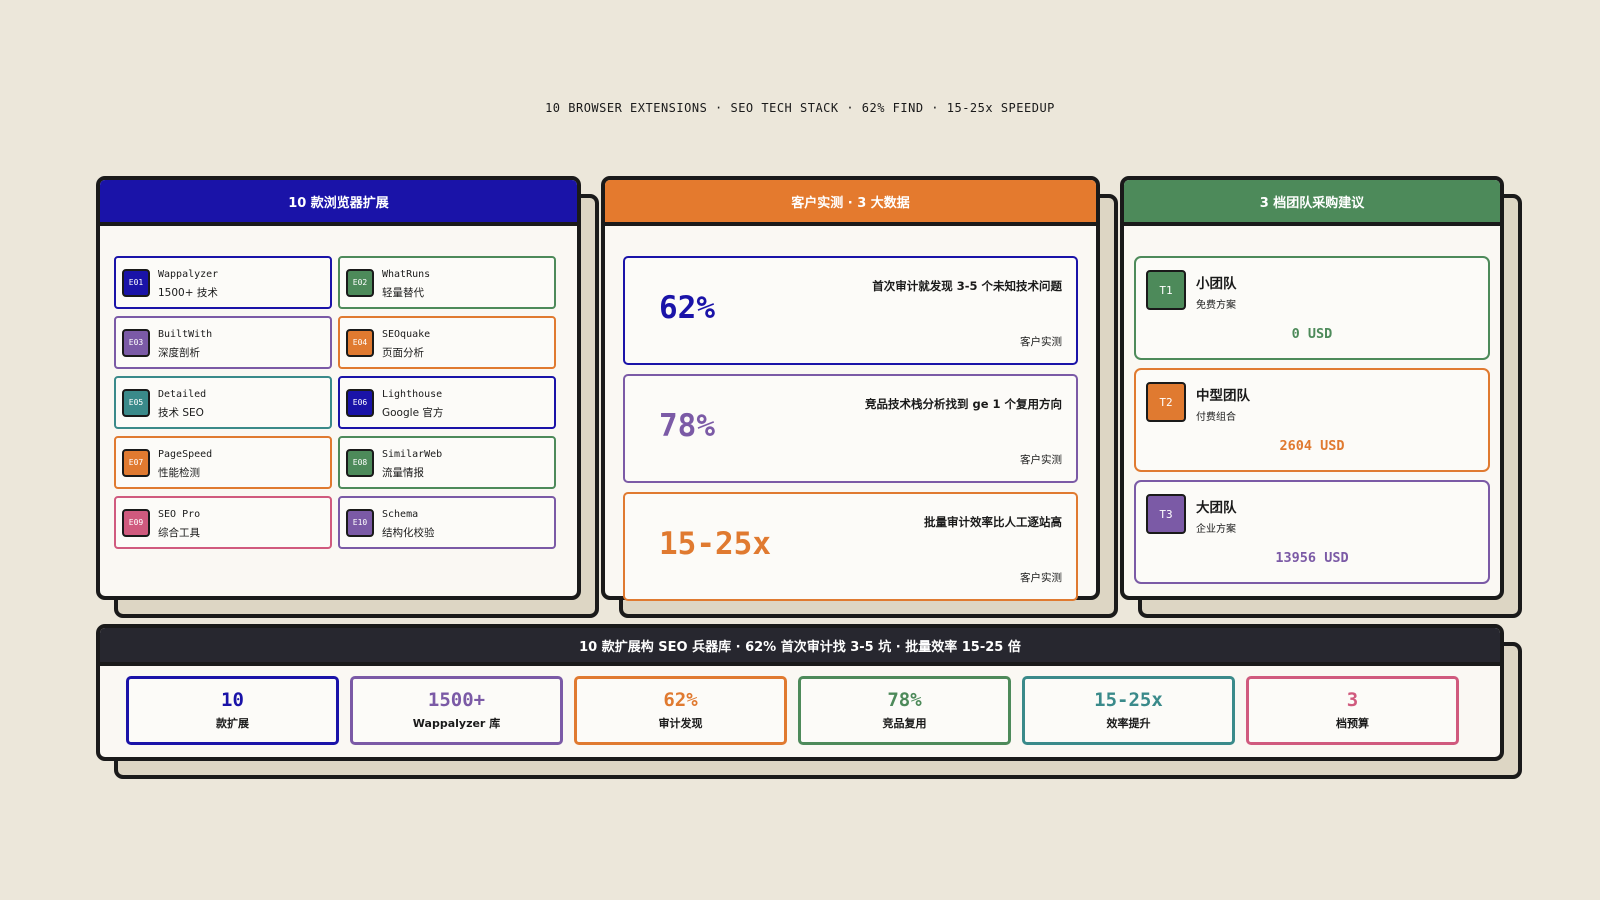 The height and width of the screenshot is (900, 1600). Describe the element at coordinates (1312, 203) in the screenshot. I see `panel-title: 3 档团队采购建议` at that location.